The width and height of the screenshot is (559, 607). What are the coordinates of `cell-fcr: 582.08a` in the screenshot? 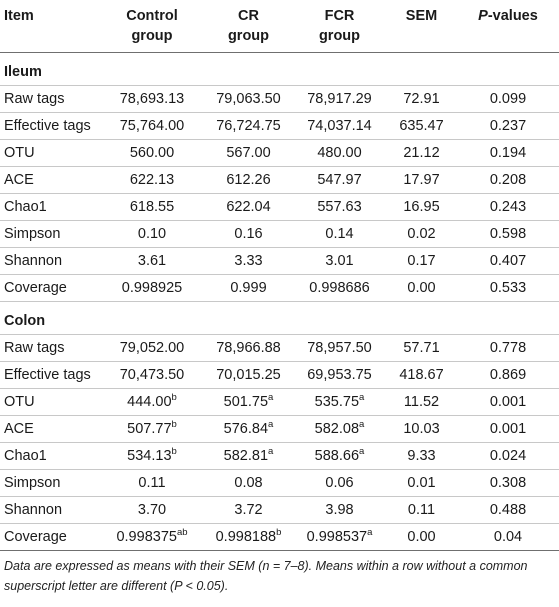 It's located at (339, 429).